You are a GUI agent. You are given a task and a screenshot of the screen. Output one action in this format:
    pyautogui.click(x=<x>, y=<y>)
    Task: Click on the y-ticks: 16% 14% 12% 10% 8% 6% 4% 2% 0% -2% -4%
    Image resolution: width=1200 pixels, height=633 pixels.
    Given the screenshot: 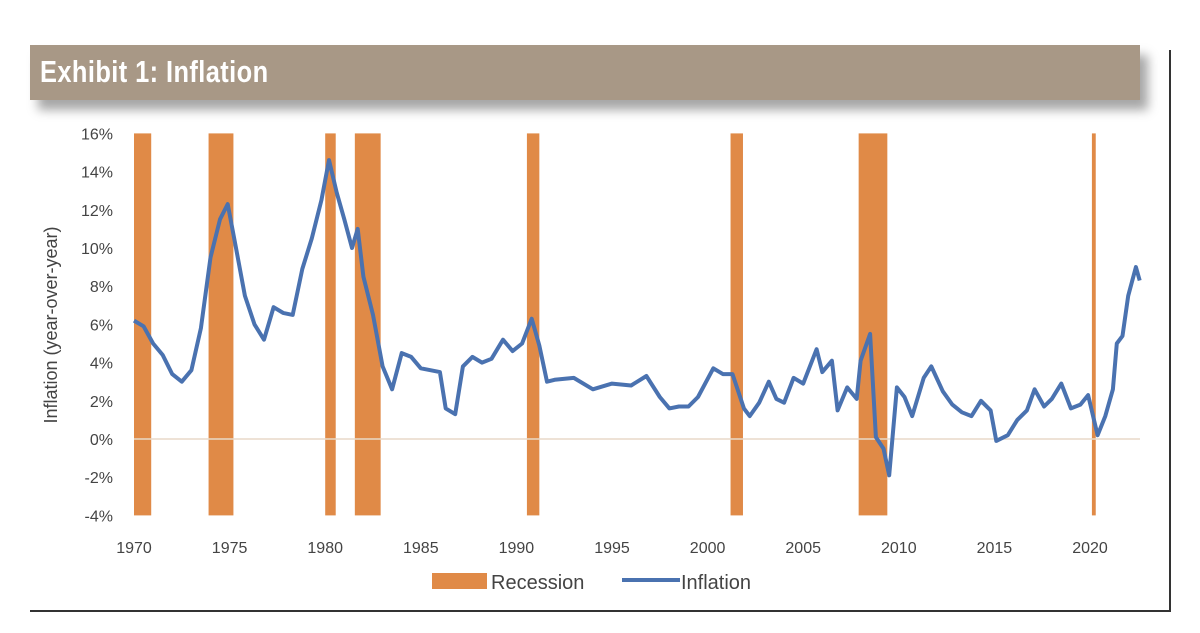 What is the action you would take?
    pyautogui.click(x=97, y=325)
    